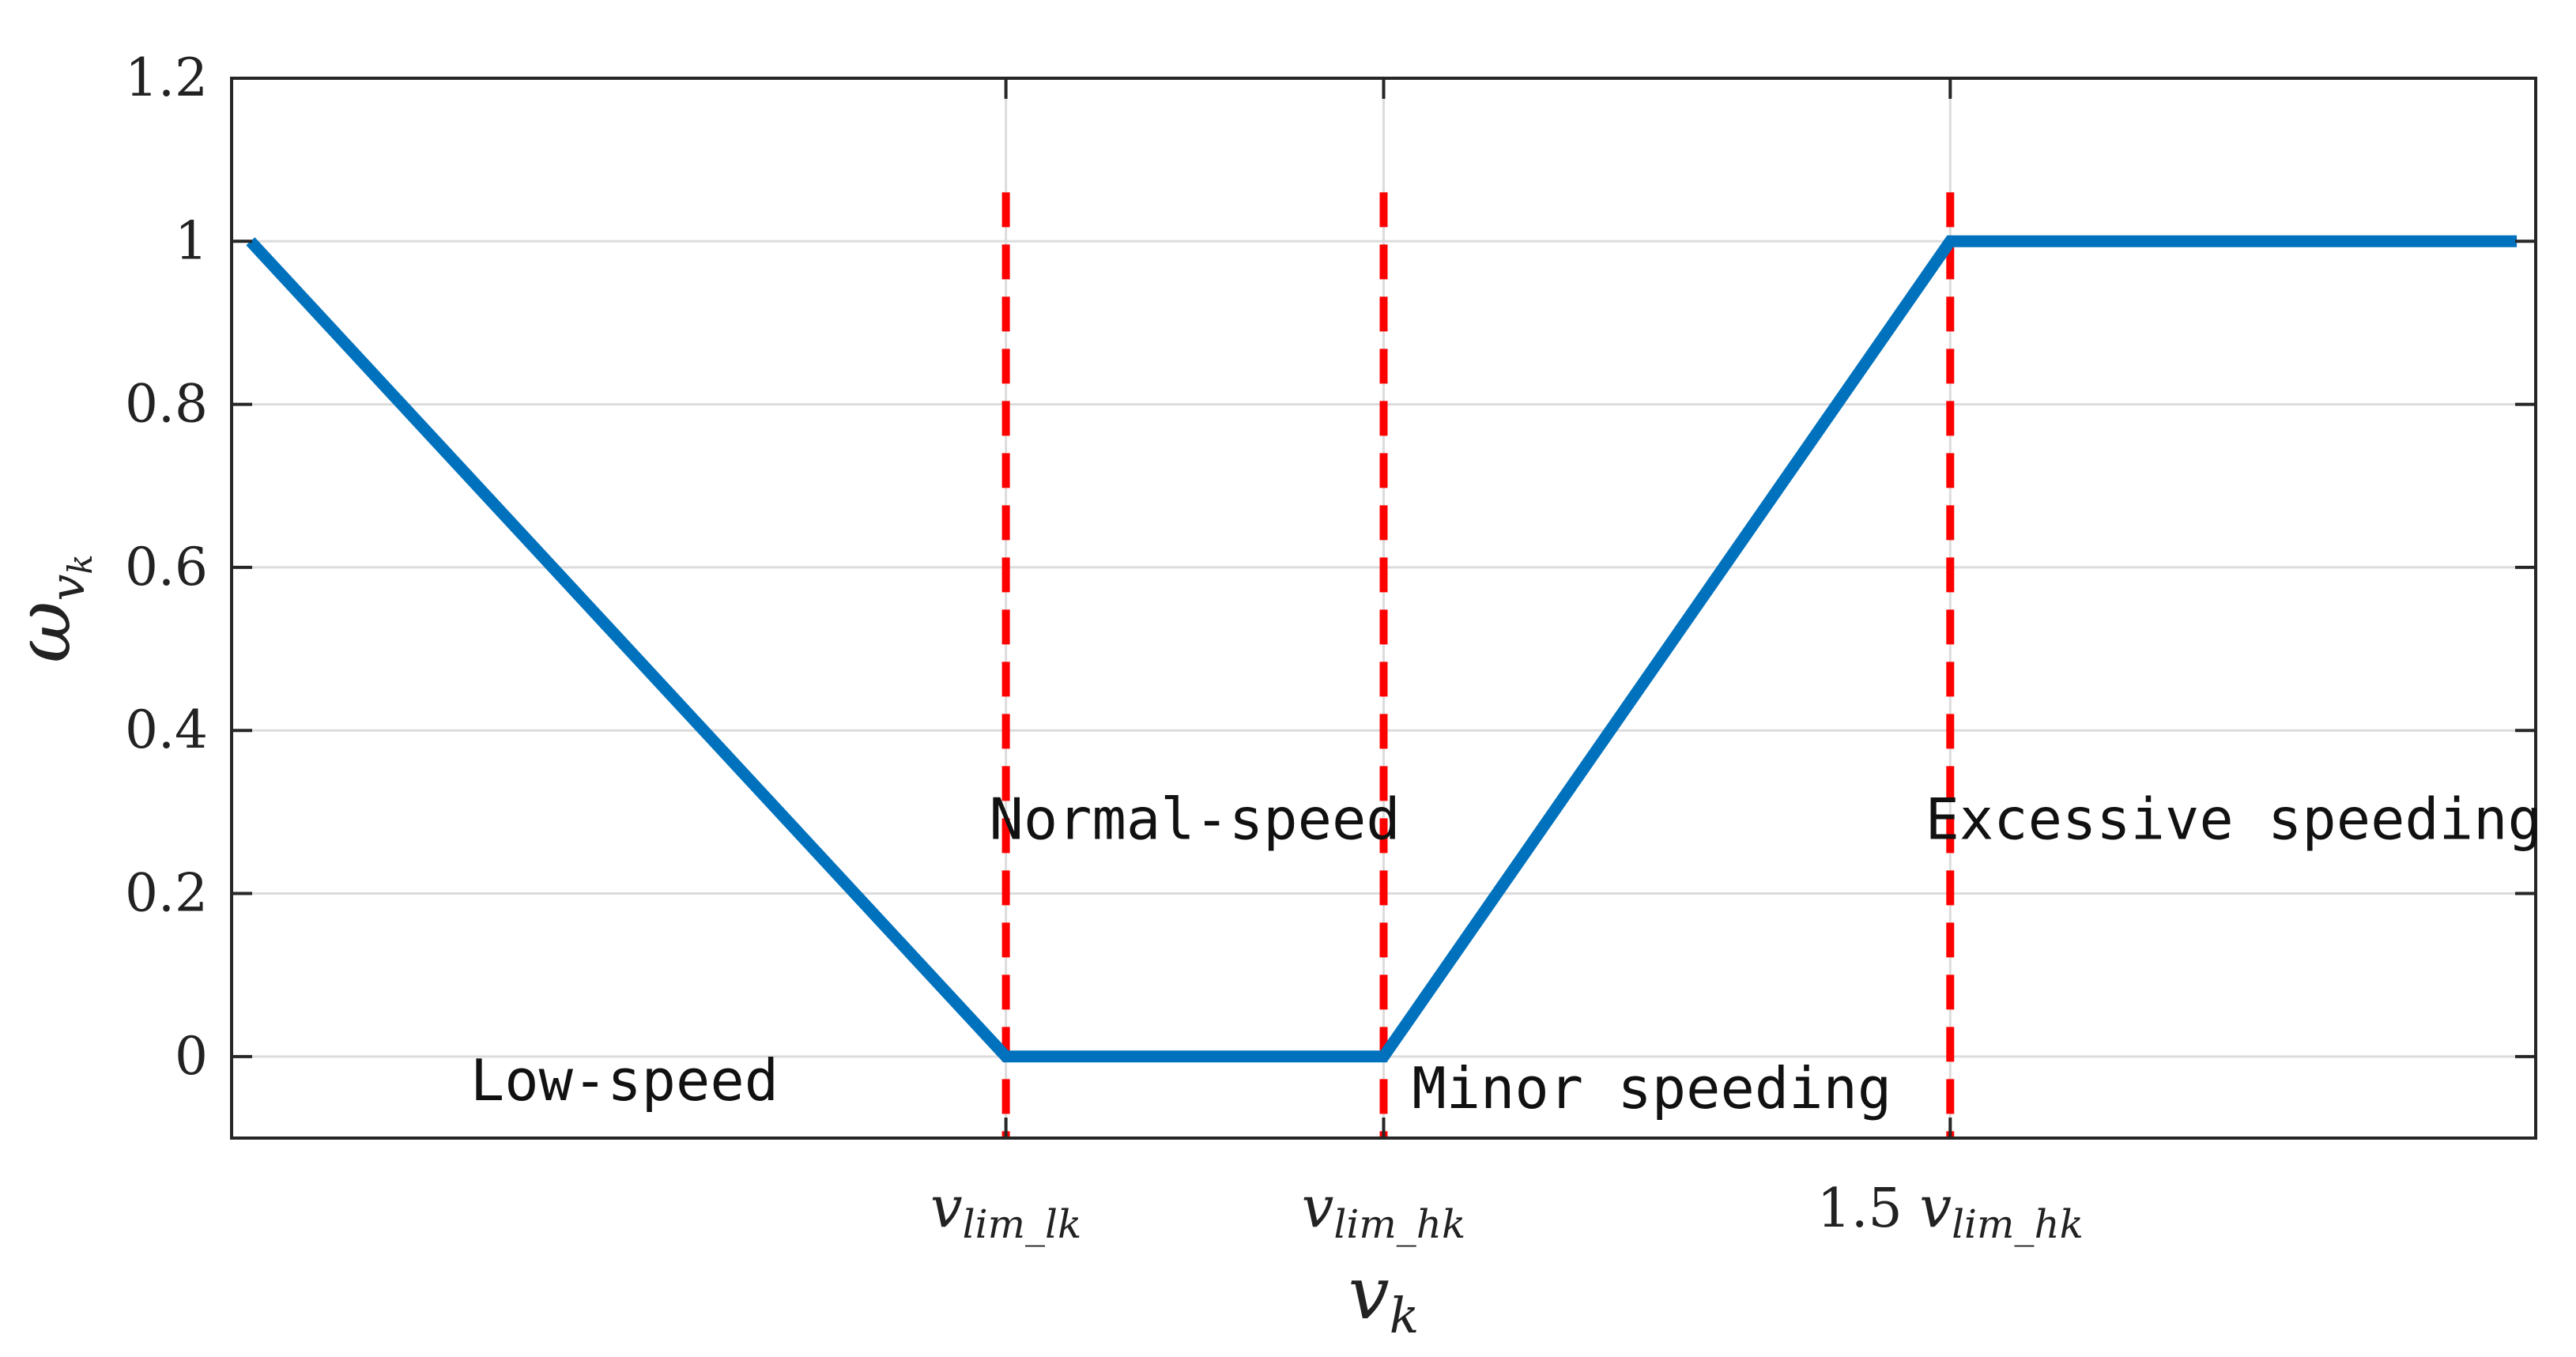 This screenshot has height=1357, width=2576. I want to click on x-tick-label: vlim_lk, so click(1006, 1210).